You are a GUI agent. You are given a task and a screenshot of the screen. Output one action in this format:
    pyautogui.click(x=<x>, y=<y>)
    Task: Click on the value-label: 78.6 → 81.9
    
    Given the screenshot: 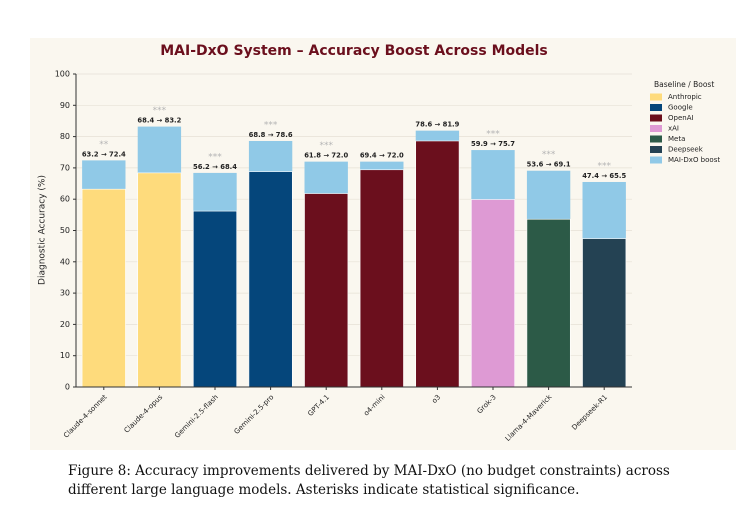 What is the action you would take?
    pyautogui.click(x=437, y=125)
    